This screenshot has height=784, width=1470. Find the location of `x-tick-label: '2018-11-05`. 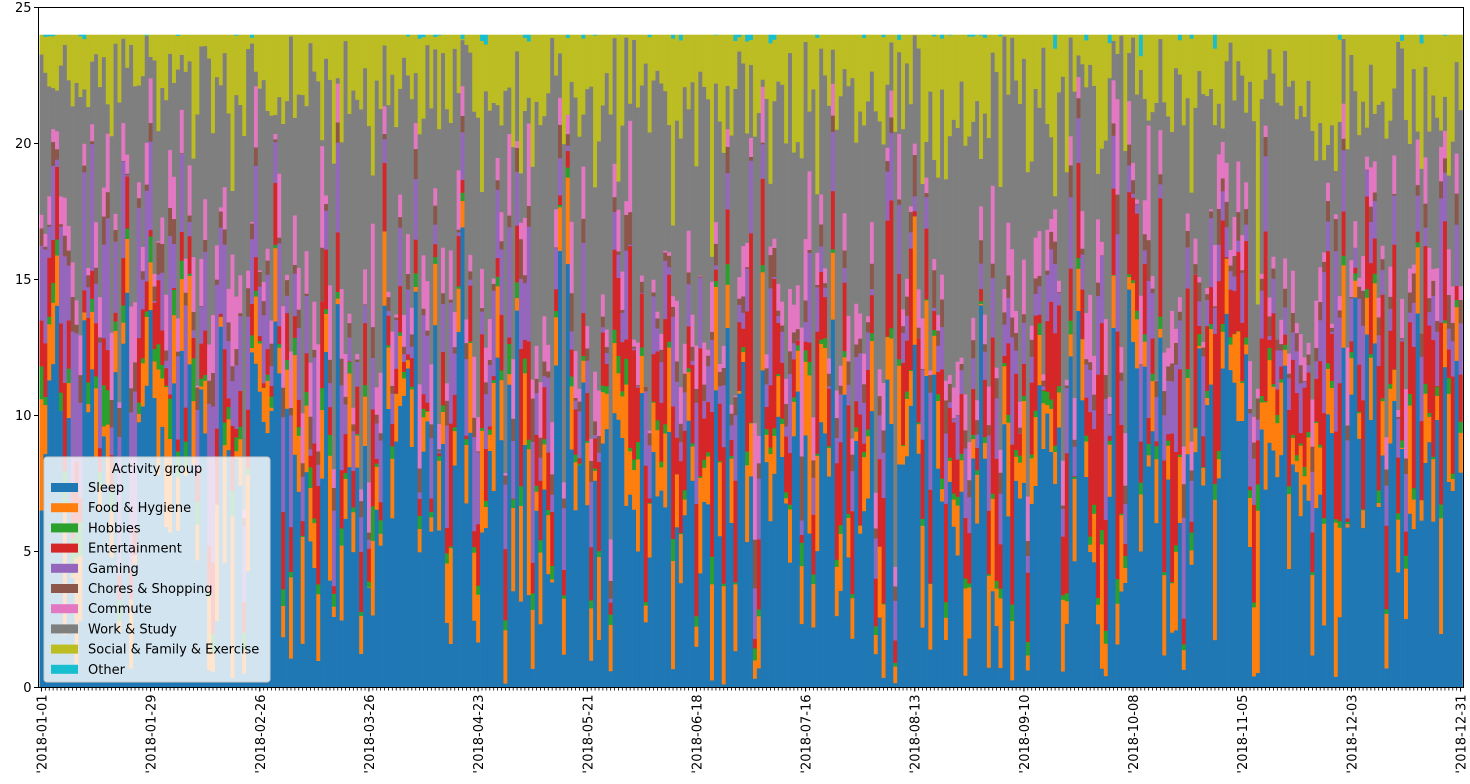

x-tick-label: '2018-11-05 is located at coordinates (1243, 734).